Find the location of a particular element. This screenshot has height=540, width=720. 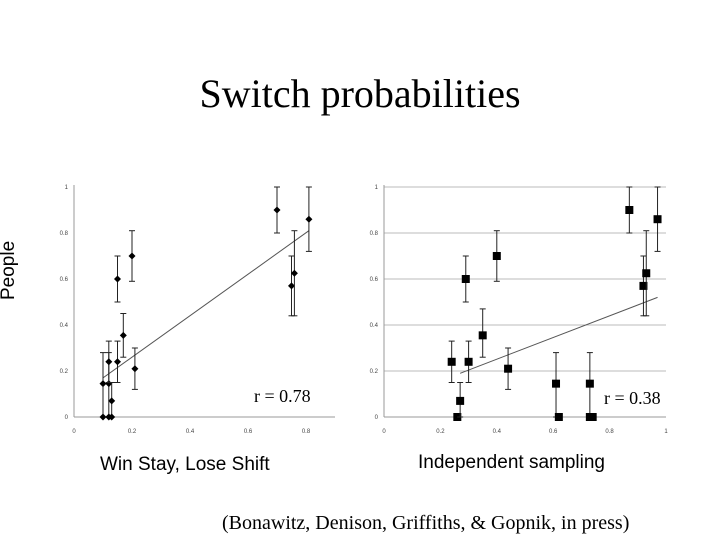

chart-2-fit-line is located at coordinates (558, 335).